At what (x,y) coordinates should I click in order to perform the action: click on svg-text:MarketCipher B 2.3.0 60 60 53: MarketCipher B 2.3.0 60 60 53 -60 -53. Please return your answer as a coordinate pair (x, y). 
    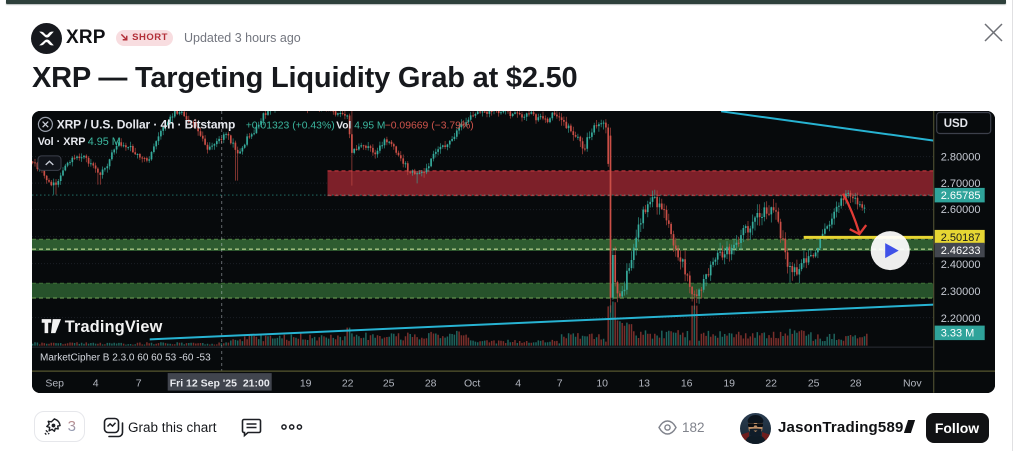
    Looking at the image, I should click on (125, 358).